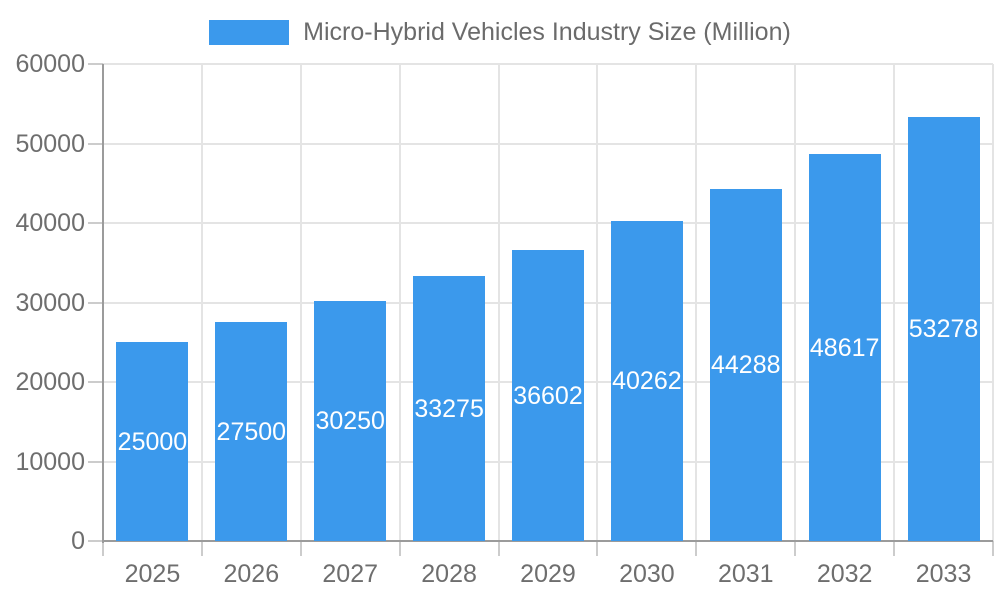  What do you see at coordinates (50, 461) in the screenshot?
I see `y-axis-label: 10000` at bounding box center [50, 461].